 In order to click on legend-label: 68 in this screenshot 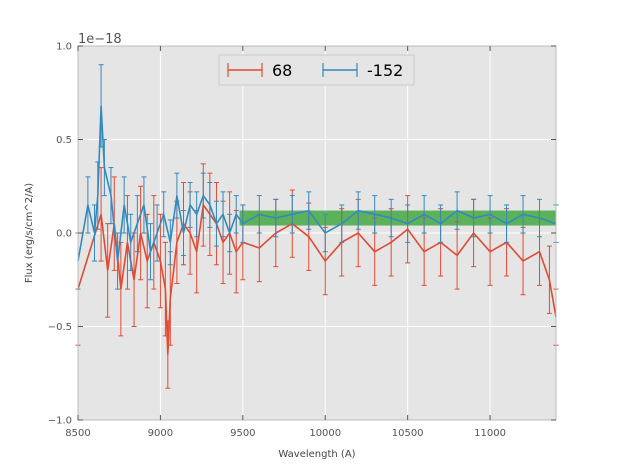, I will do `click(282, 70)`.